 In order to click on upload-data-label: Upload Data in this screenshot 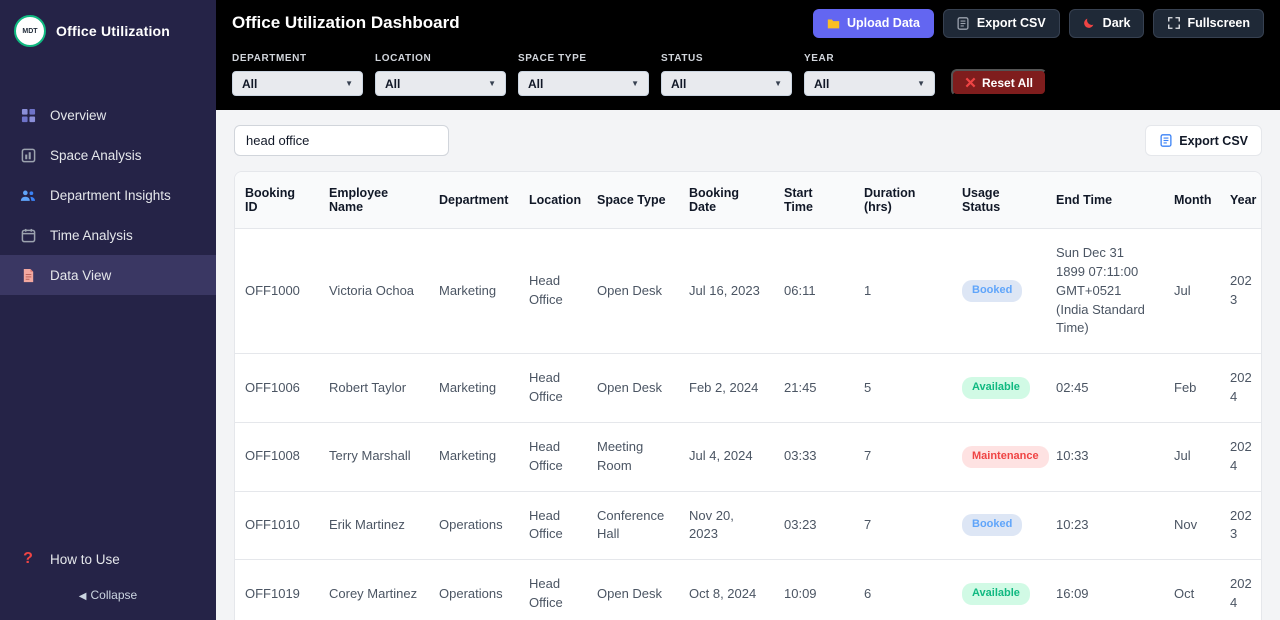, I will do `click(883, 23)`.